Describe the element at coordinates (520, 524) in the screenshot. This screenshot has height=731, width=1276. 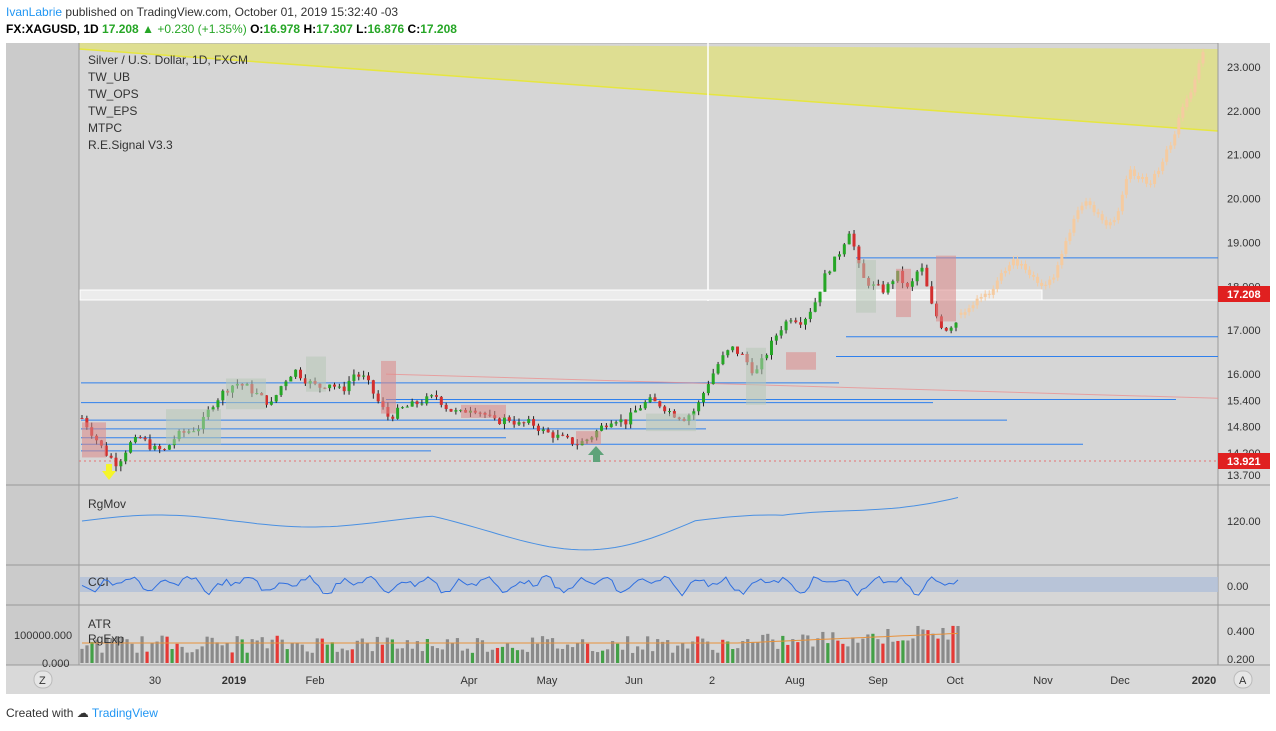
I see `rgmov-line` at that location.